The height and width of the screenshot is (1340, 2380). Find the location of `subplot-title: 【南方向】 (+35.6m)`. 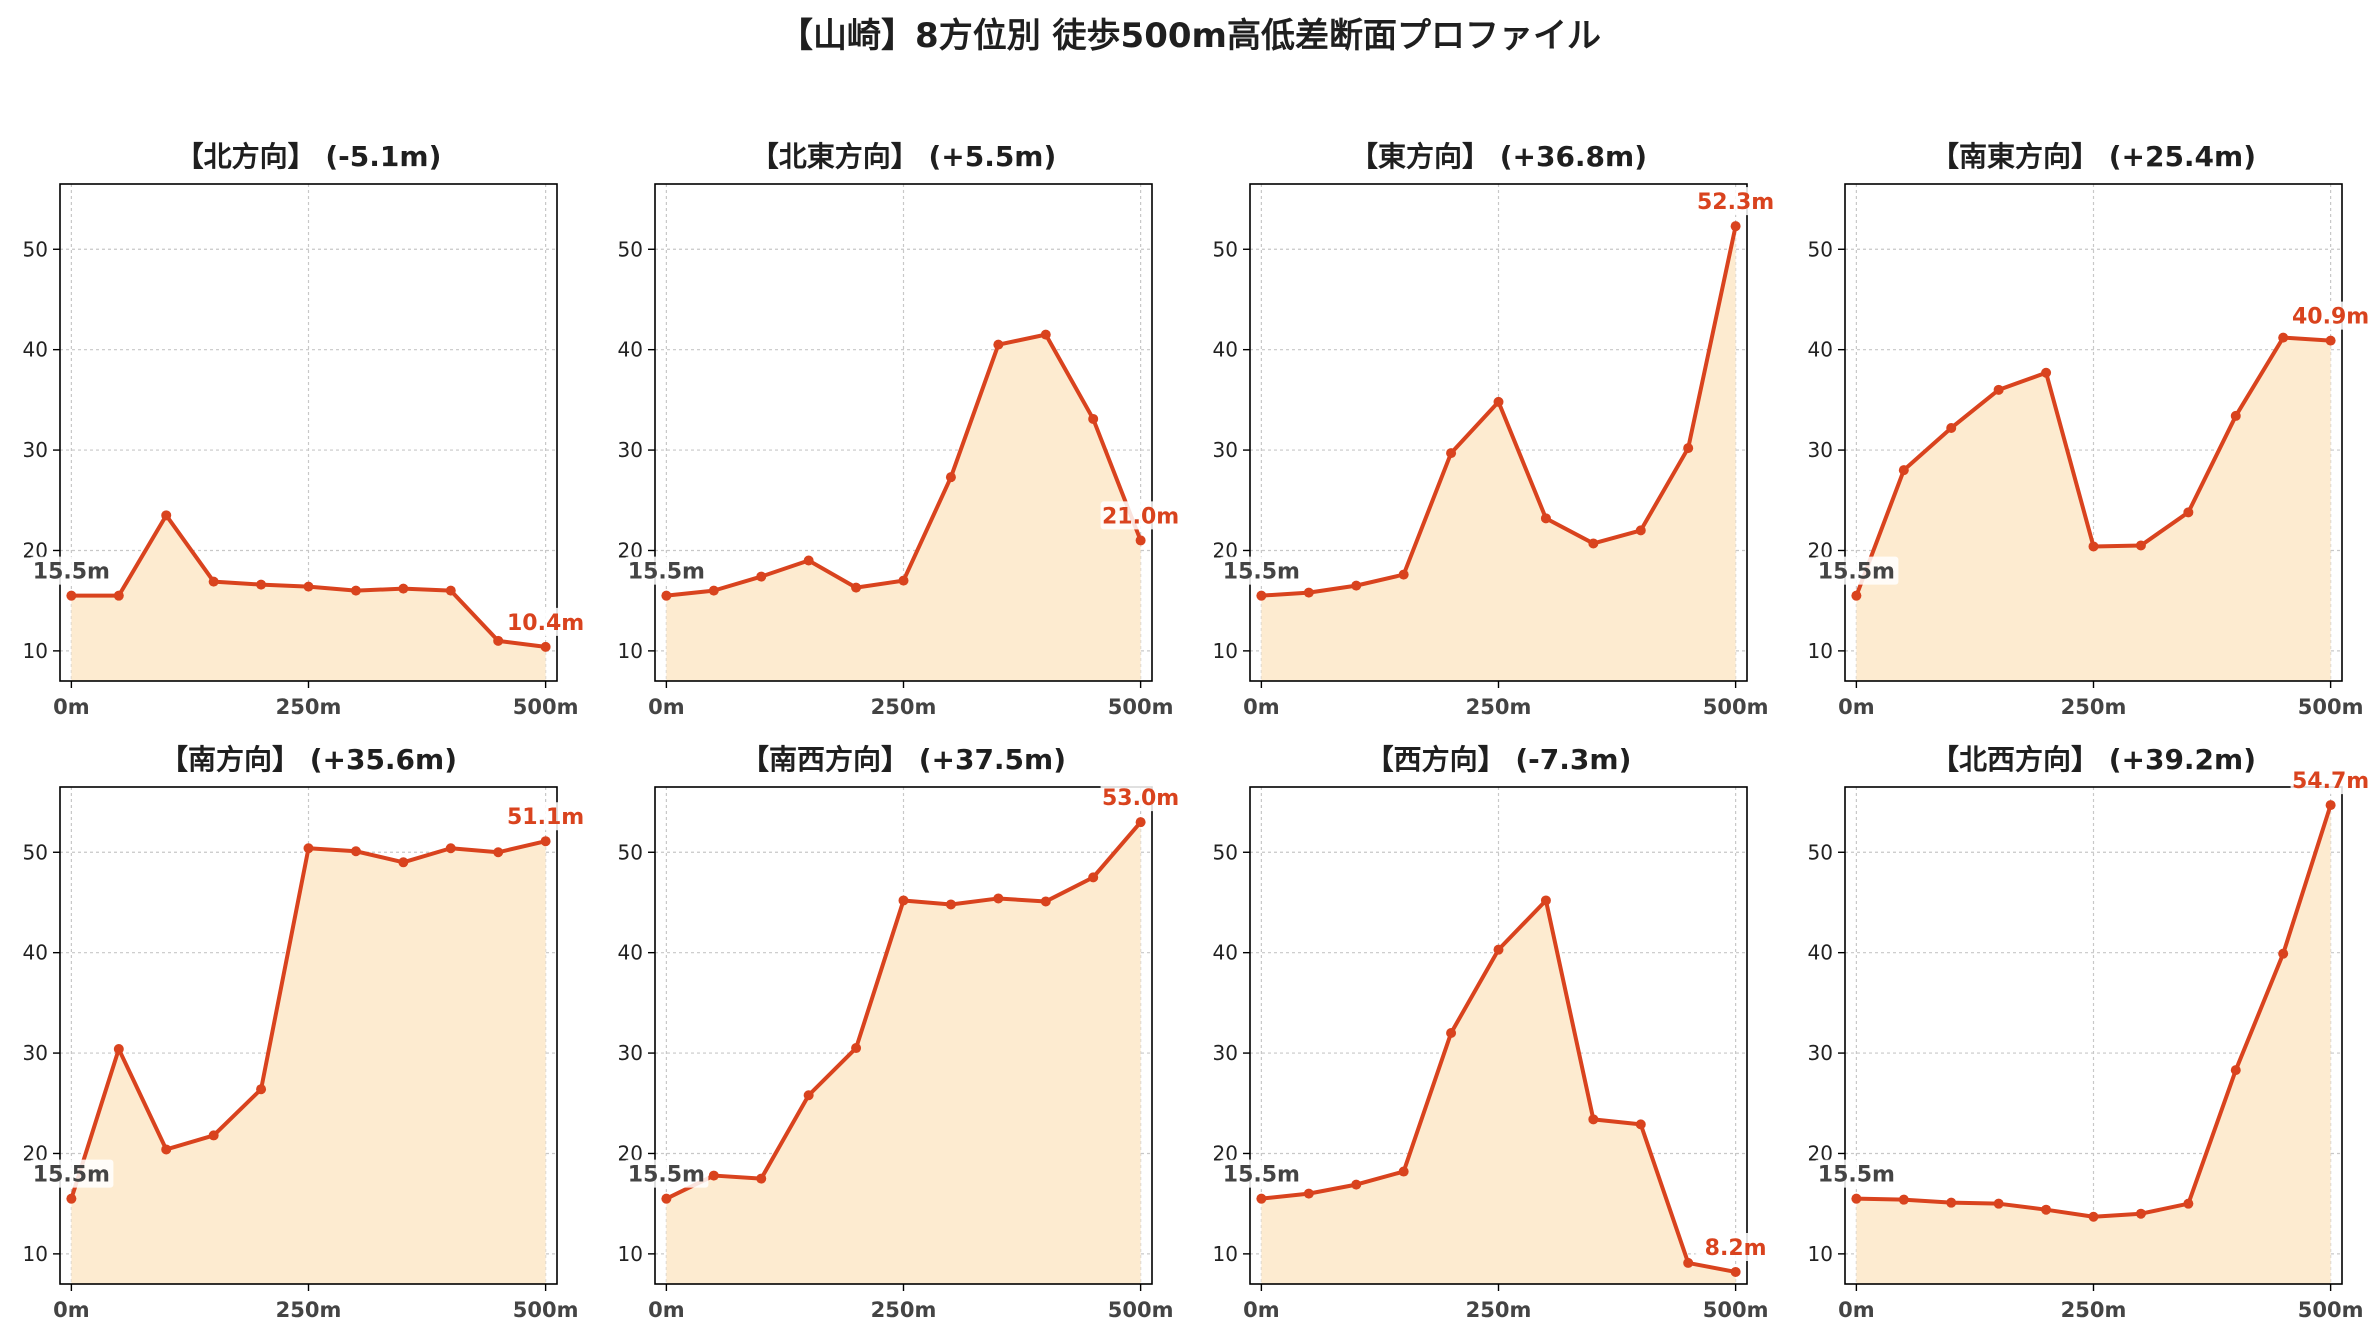

subplot-title: 【南方向】 (+35.6m) is located at coordinates (308, 759).